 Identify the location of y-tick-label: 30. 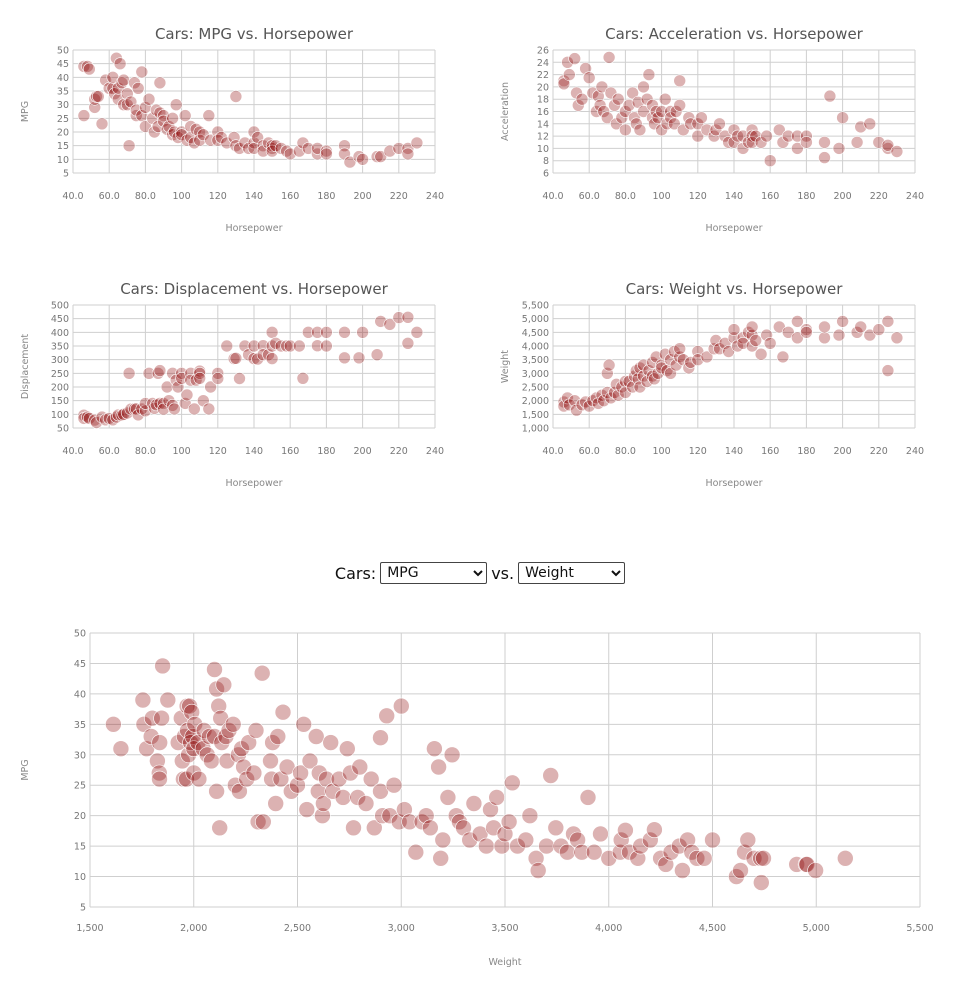
(80, 755).